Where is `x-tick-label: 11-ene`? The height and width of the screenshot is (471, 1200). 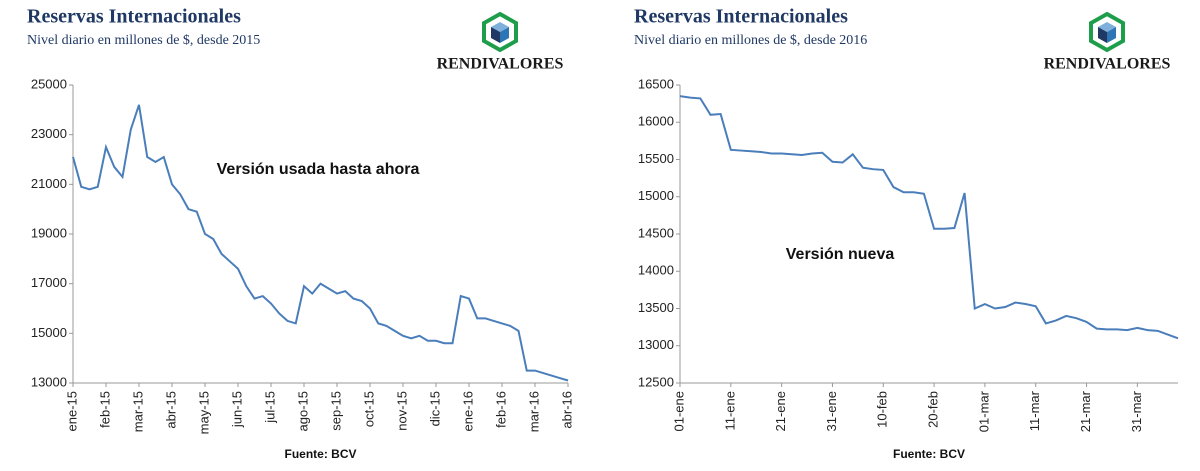
x-tick-label: 11-ene is located at coordinates (729, 411).